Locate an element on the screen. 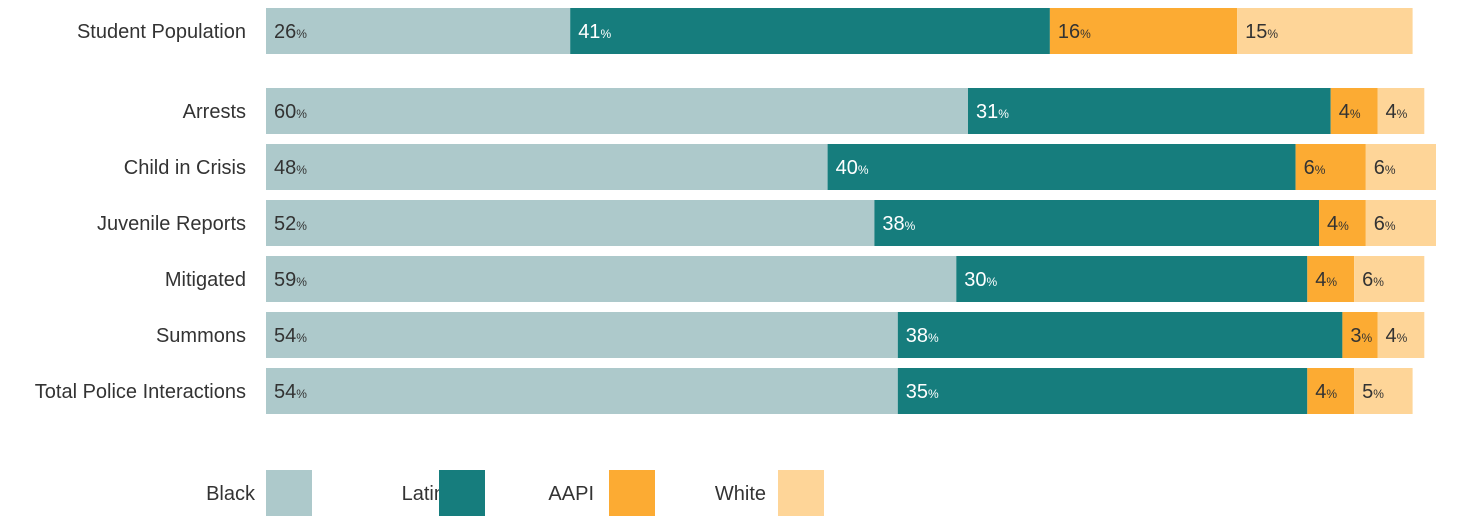 The width and height of the screenshot is (1482, 516). legend-item-latinx: Latinx is located at coordinates (443, 493).